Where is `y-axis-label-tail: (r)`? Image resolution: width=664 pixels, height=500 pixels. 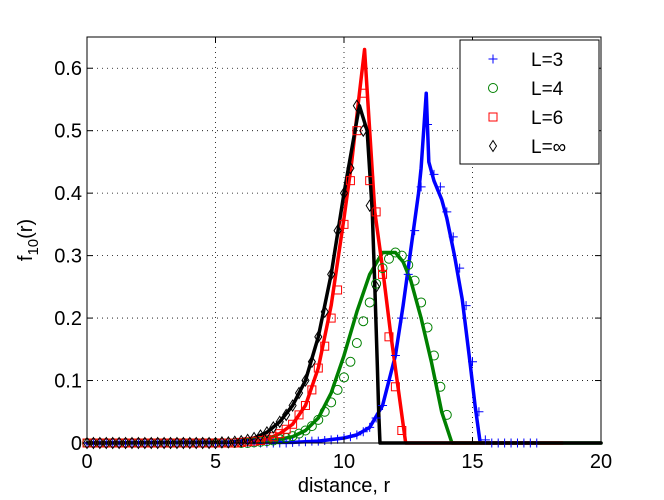
y-axis-label-tail: (r) is located at coordinates (26, 229).